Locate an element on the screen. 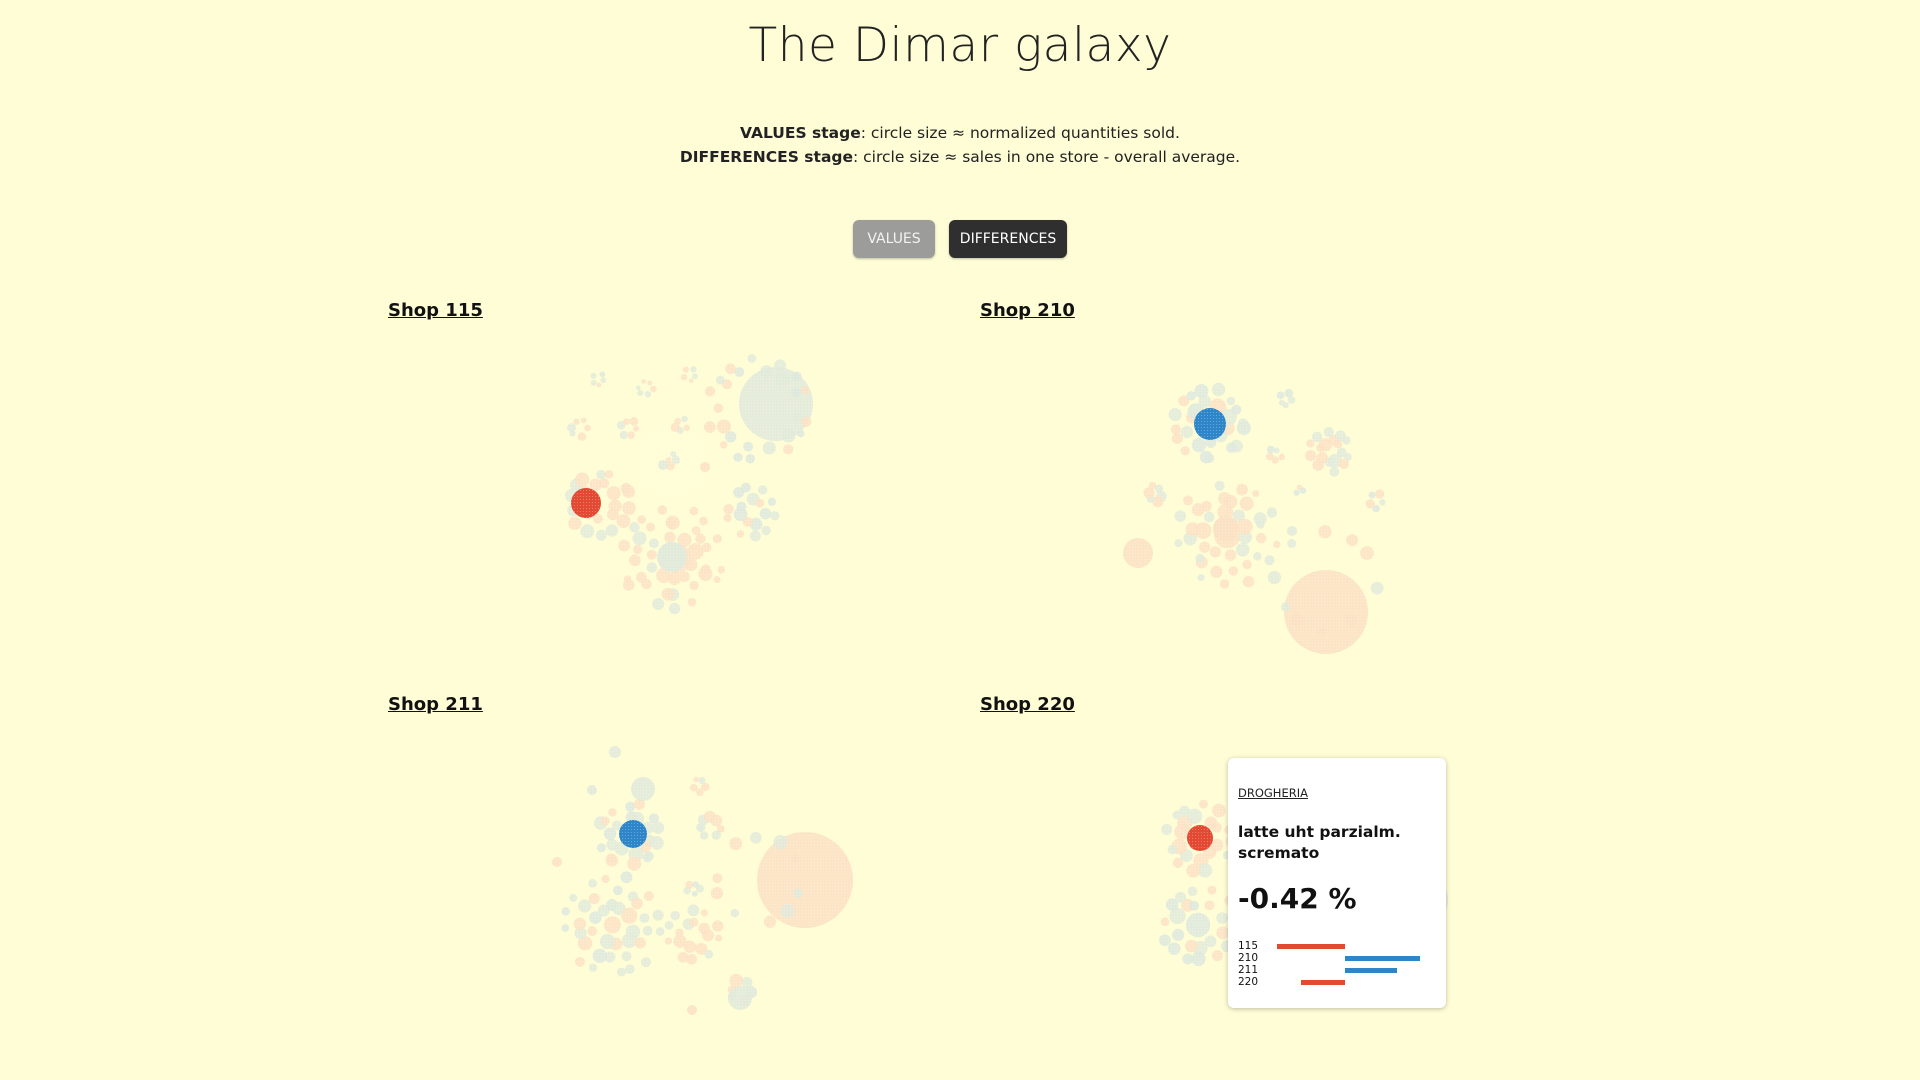 This screenshot has width=1920, height=1080. values-button: VALUES is located at coordinates (894, 239).